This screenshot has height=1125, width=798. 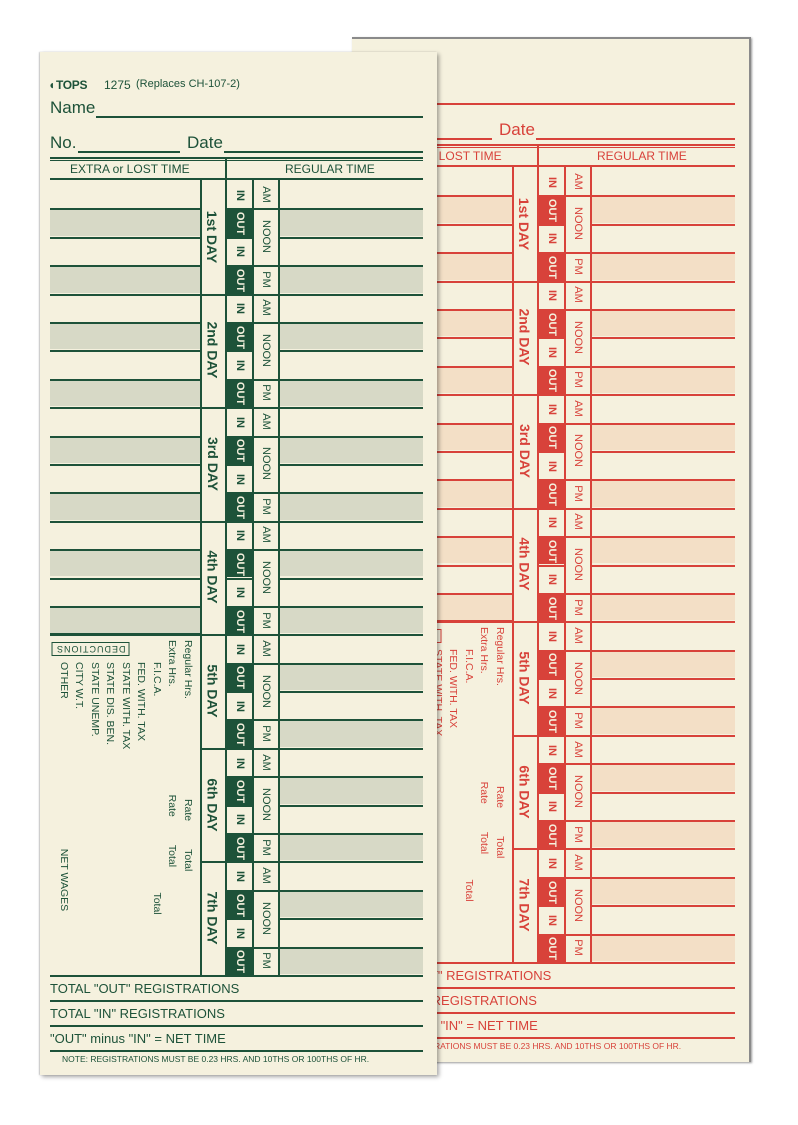 What do you see at coordinates (212, 691) in the screenshot?
I see `day-label-text: 5th DAY` at bounding box center [212, 691].